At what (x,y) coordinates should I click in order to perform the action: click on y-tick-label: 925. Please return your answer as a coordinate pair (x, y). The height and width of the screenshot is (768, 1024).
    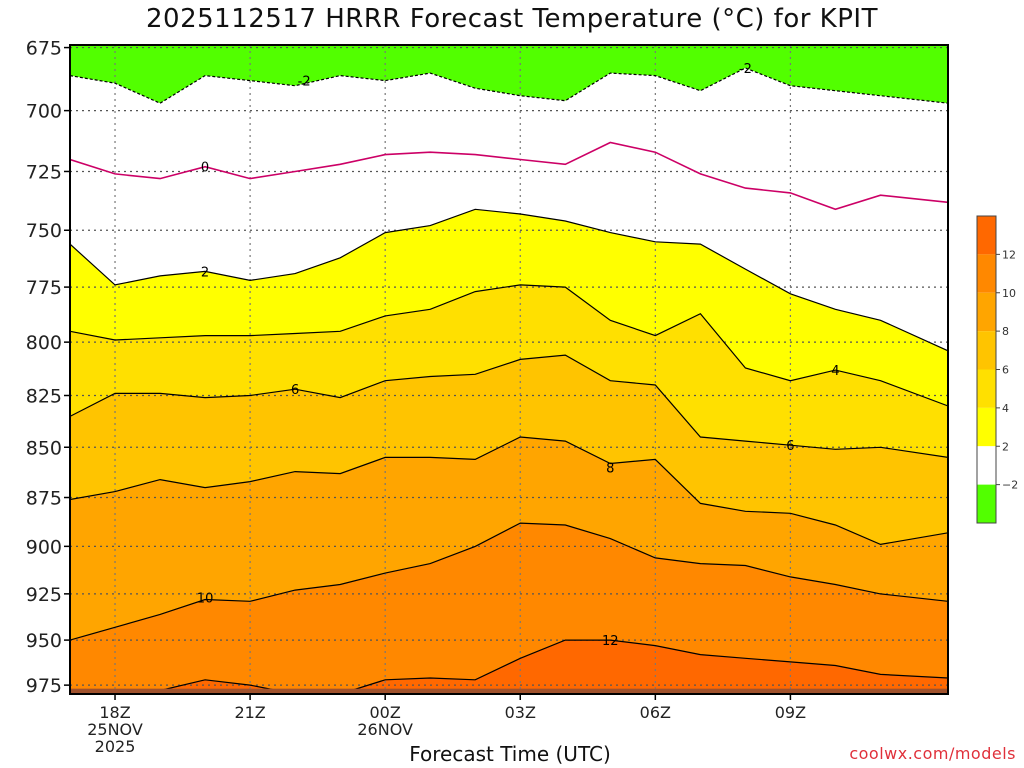
    Looking at the image, I should click on (44, 595).